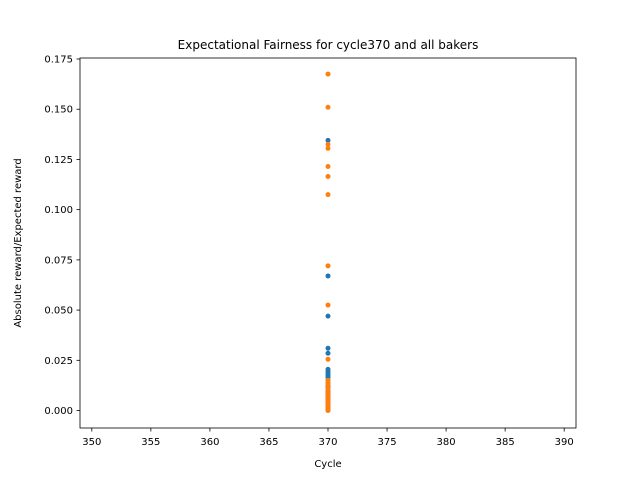 The width and height of the screenshot is (640, 480). I want to click on x-tick-label: 350, so click(91, 442).